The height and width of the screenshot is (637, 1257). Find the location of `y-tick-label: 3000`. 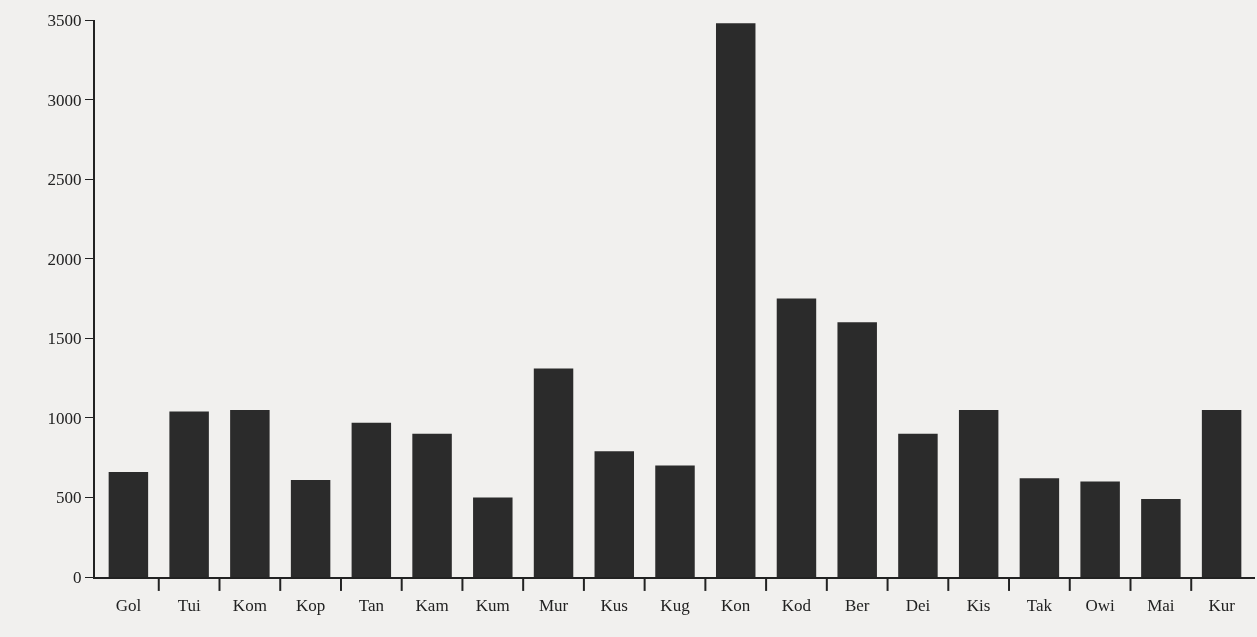

y-tick-label: 3000 is located at coordinates (64, 100).